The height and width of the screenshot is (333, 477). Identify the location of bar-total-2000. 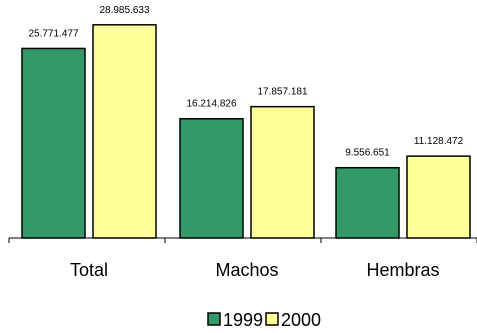
(124, 131).